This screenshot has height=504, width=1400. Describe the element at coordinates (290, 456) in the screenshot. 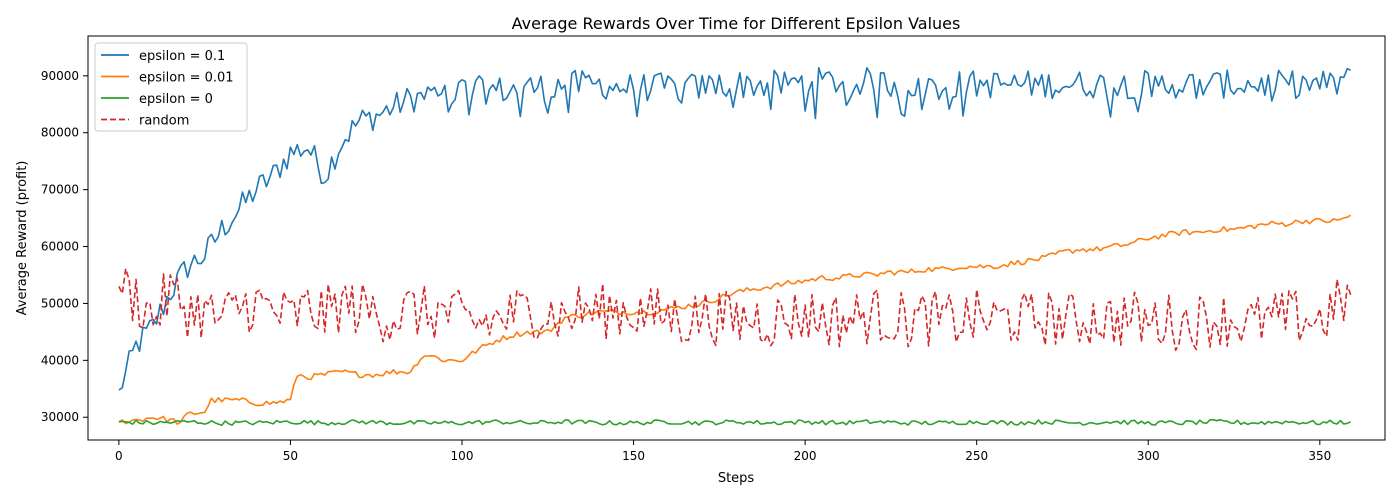

I see `x-tick-label: 50` at that location.